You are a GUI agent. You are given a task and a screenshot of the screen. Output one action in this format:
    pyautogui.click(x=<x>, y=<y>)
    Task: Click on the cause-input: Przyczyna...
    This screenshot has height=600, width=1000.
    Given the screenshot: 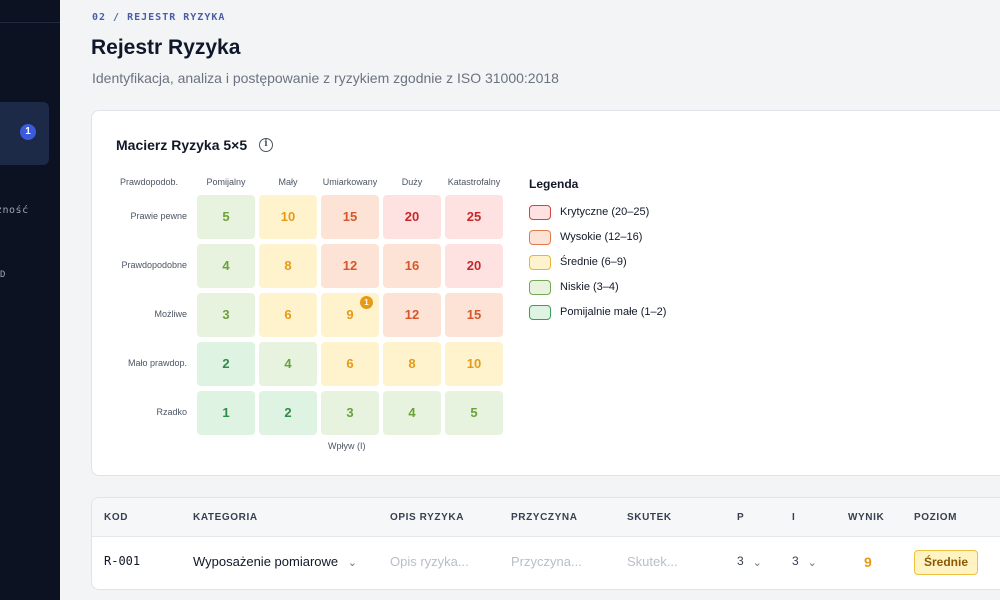 What is the action you would take?
    pyautogui.click(x=546, y=561)
    